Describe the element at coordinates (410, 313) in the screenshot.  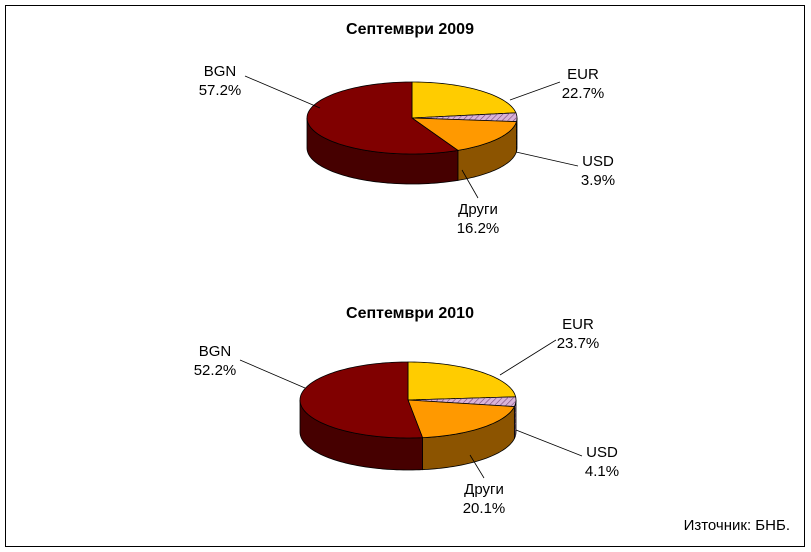
I see `chart-title: Септември 2010` at that location.